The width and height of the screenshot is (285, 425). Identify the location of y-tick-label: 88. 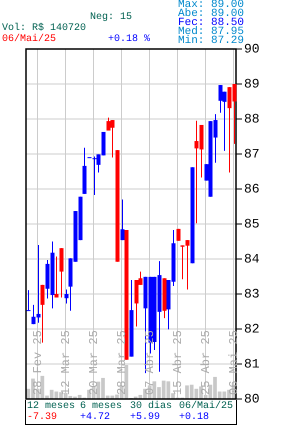
(252, 118).